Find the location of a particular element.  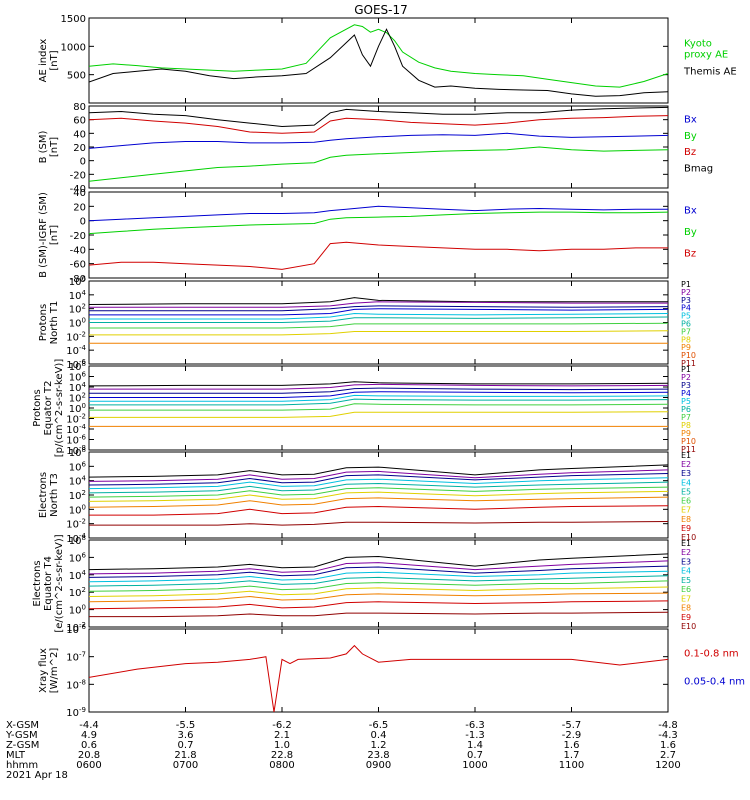

ephemeris-value: 22.8 is located at coordinates (282, 755).